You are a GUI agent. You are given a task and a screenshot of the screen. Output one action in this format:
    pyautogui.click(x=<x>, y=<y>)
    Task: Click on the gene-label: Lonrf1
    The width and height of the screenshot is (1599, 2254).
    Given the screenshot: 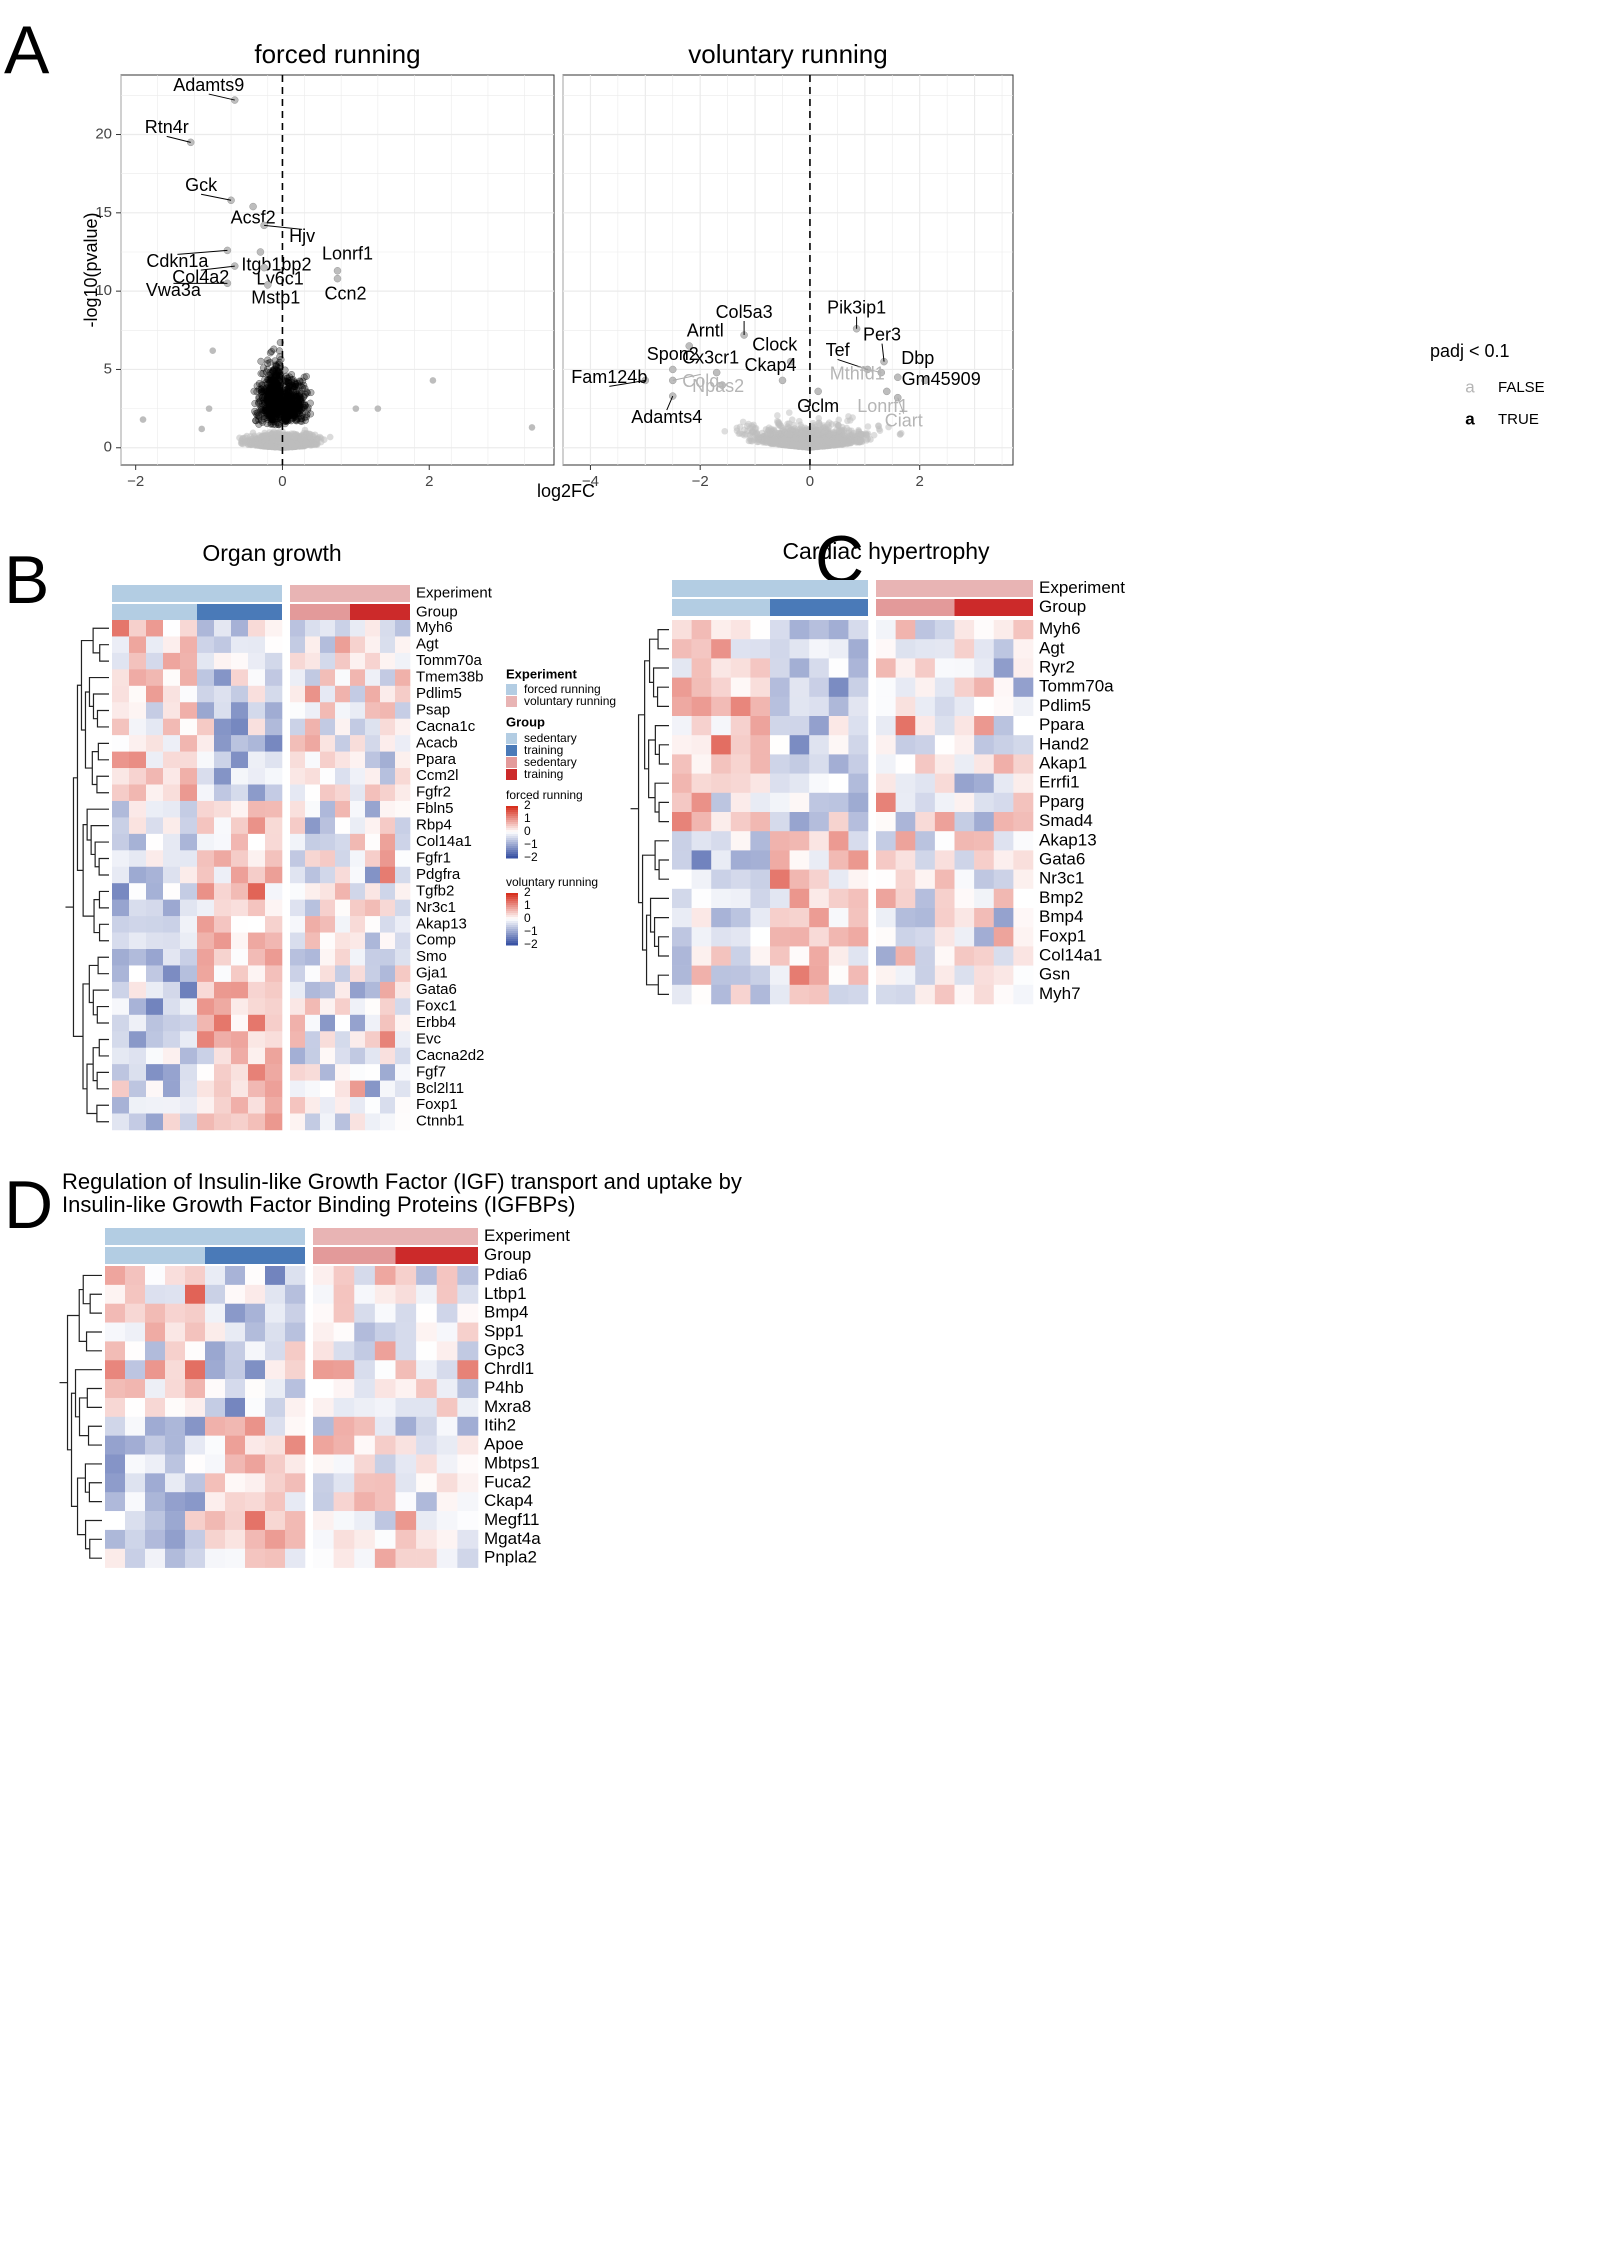 What is the action you would take?
    pyautogui.click(x=347, y=254)
    